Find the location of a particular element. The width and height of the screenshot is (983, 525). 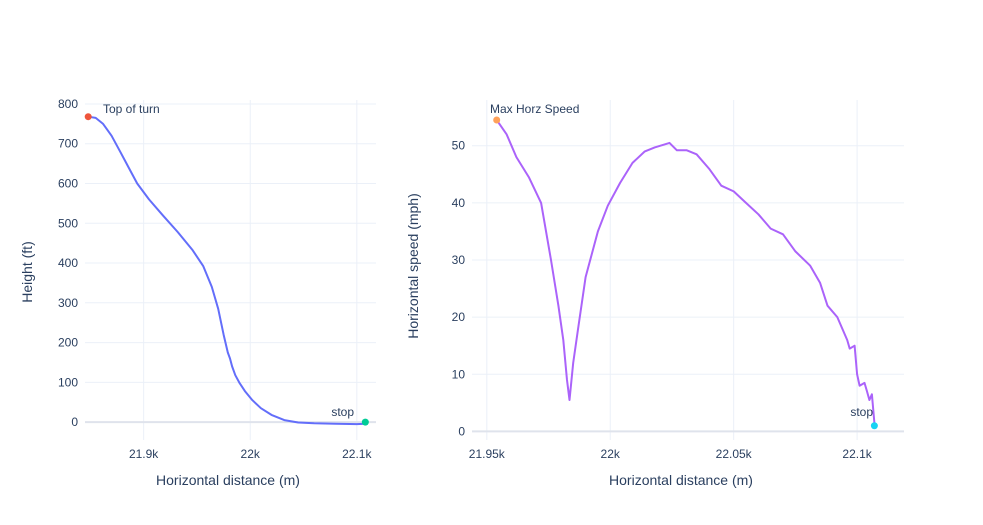

y-axis-title: Height (ft) is located at coordinates (27, 271).